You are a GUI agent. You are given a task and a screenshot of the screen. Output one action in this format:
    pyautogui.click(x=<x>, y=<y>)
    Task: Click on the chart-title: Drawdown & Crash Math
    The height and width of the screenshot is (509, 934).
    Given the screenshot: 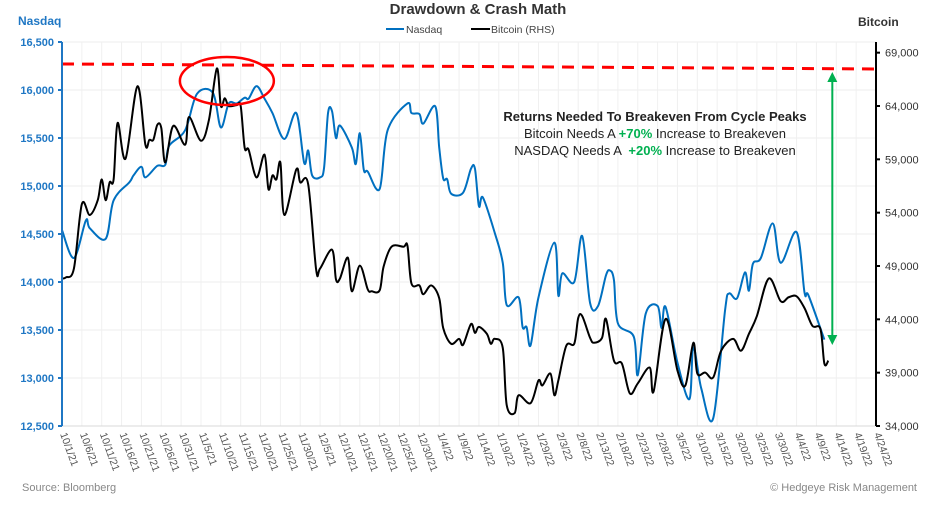 What is the action you would take?
    pyautogui.click(x=478, y=9)
    